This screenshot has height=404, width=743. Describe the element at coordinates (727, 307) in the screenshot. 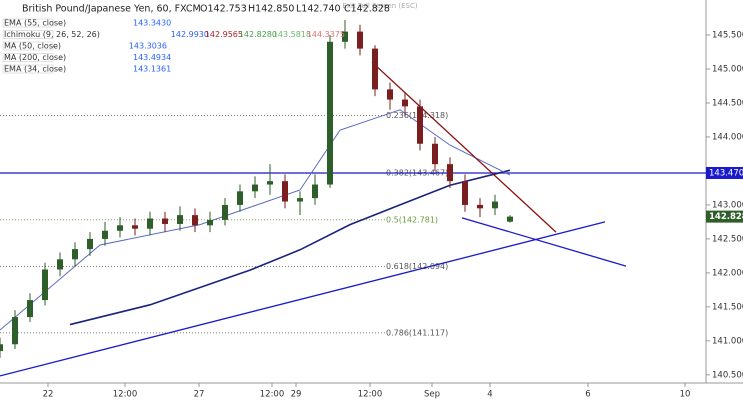

I see `y-tick-label: 141.500` at that location.